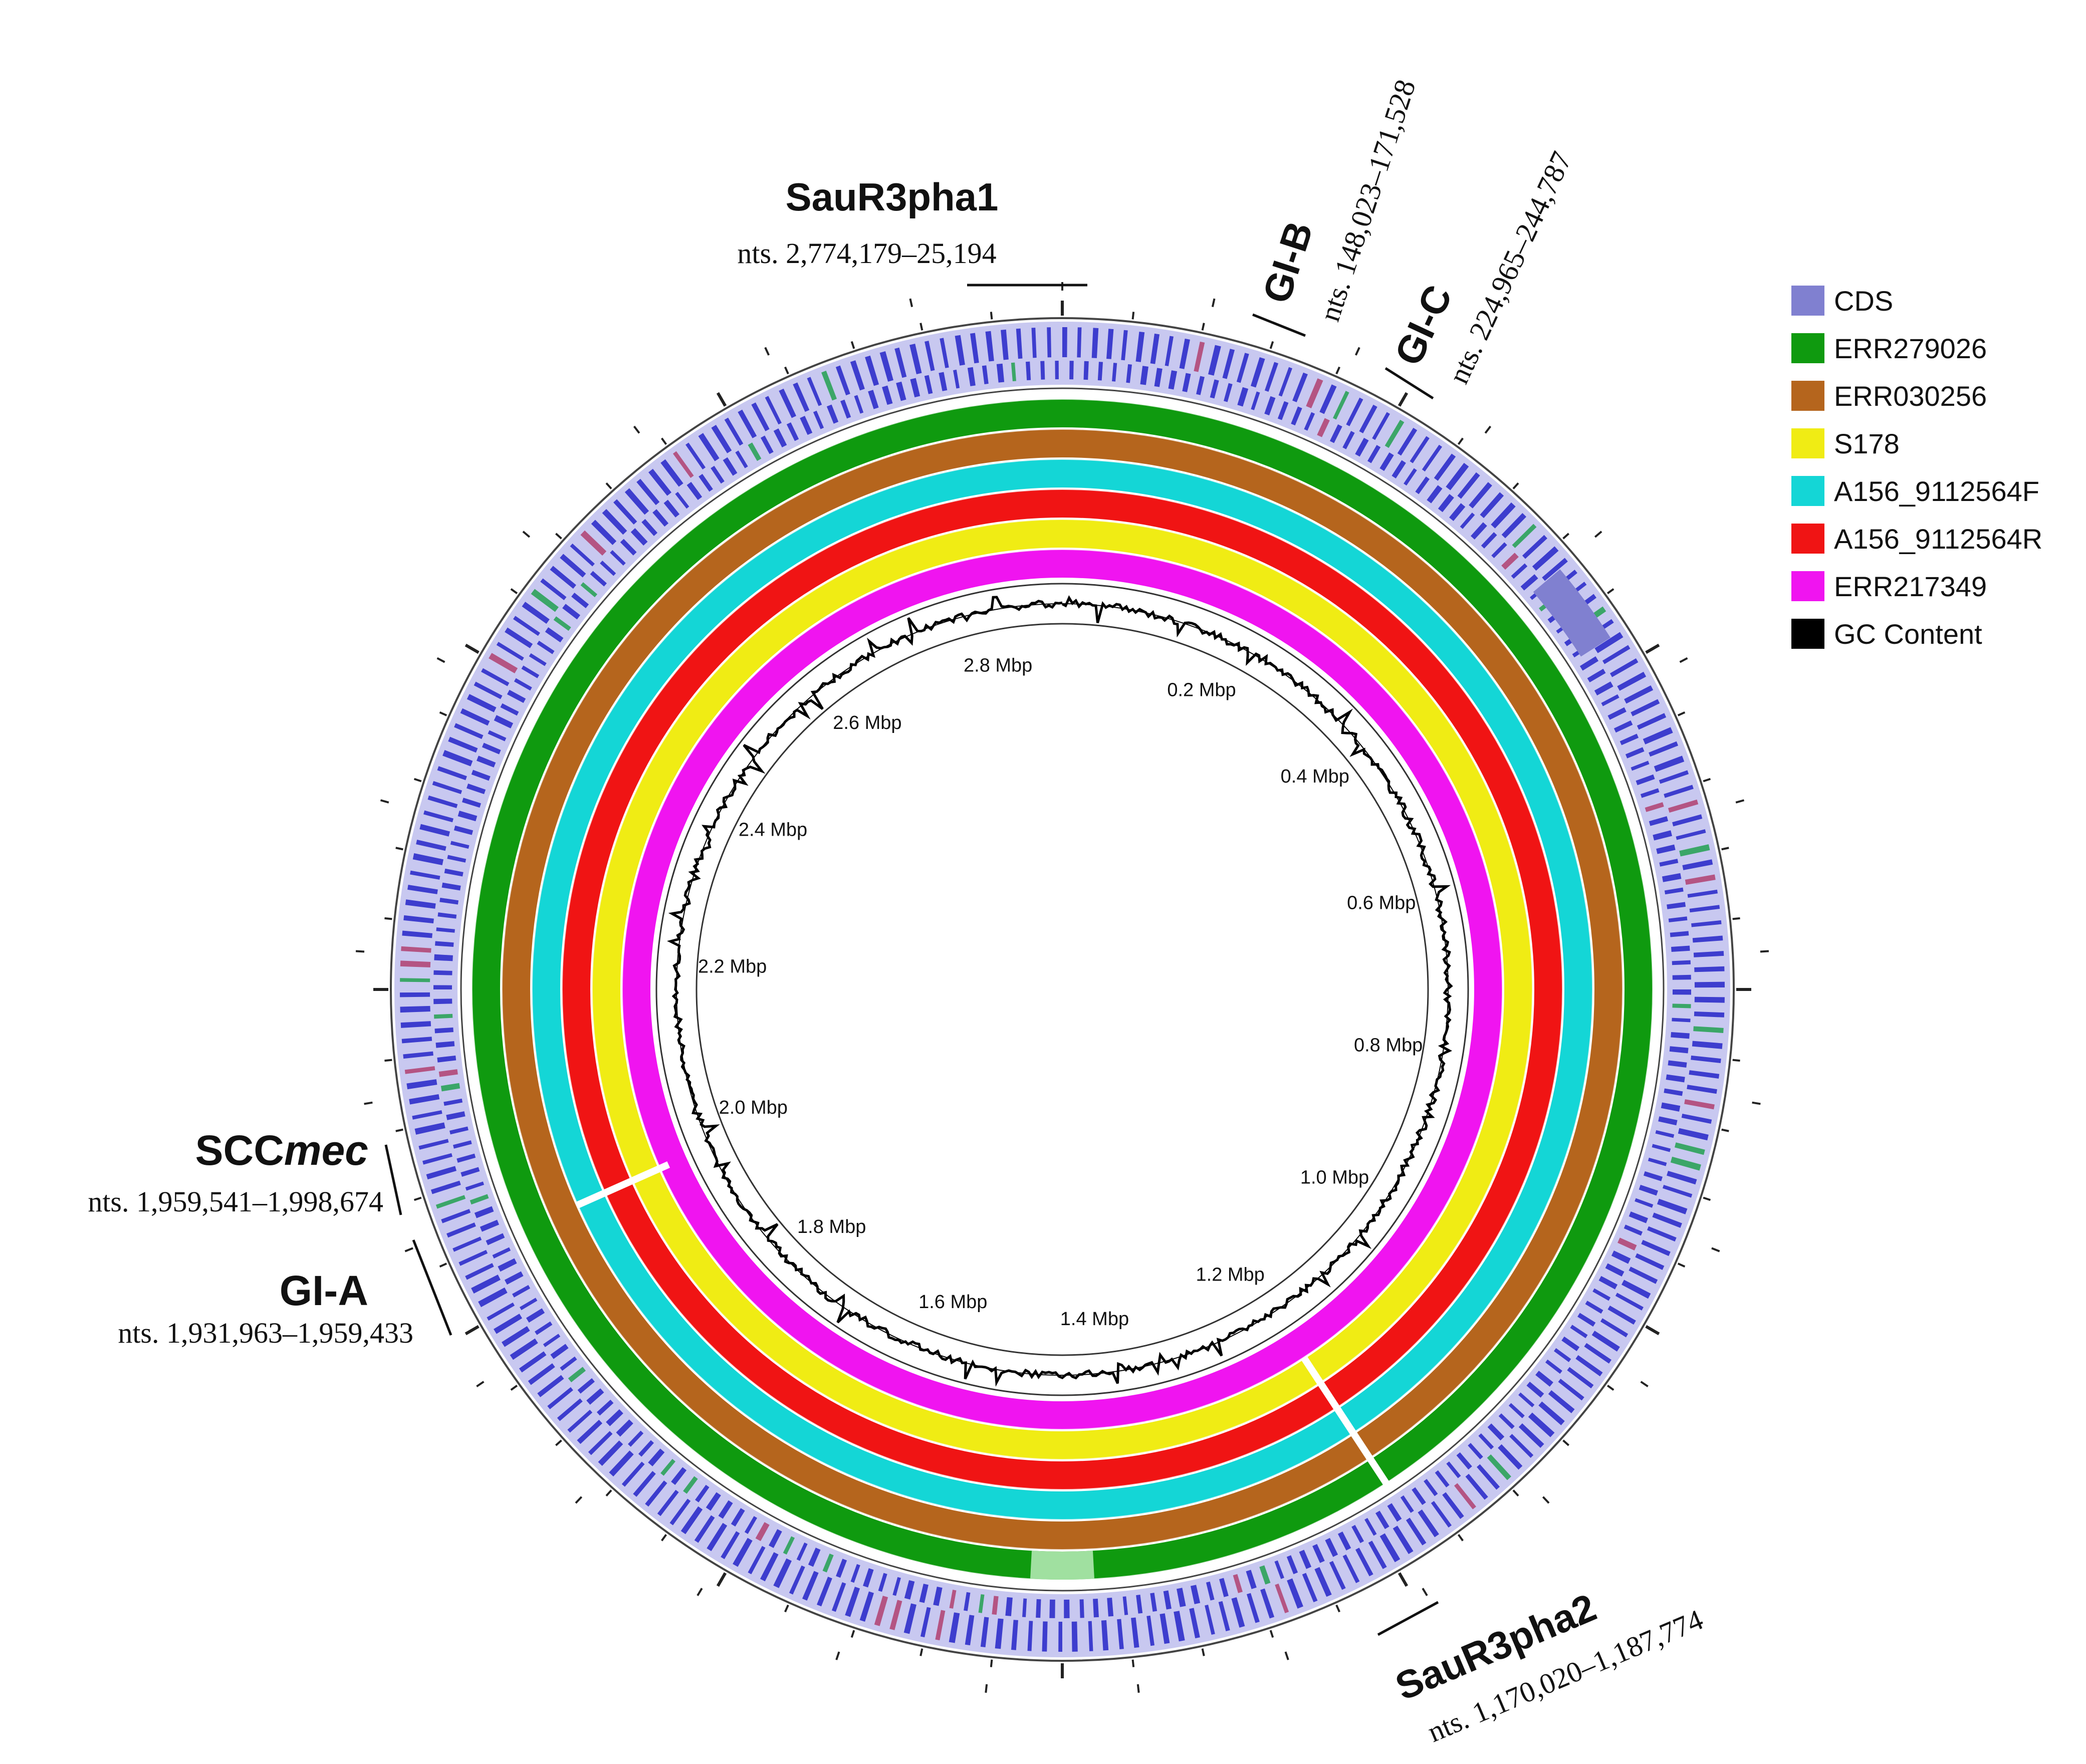  Describe the element at coordinates (1287, 262) in the screenshot. I see `region-gib-title: GI-B` at that location.